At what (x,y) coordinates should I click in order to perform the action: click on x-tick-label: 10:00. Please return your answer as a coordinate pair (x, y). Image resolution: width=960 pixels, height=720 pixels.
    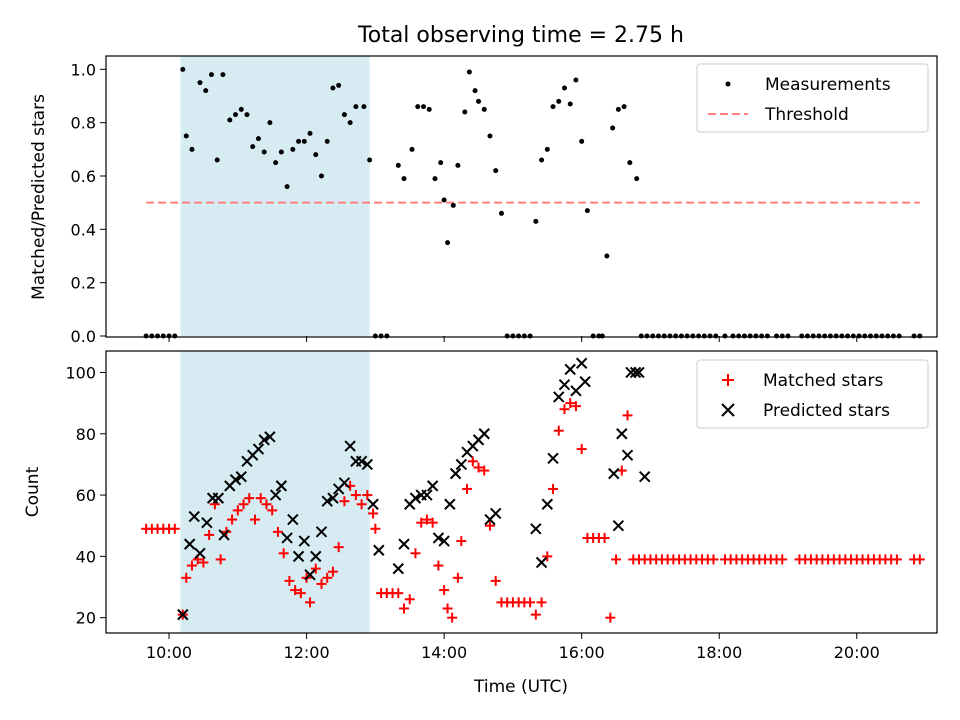
    Looking at the image, I should click on (169, 652).